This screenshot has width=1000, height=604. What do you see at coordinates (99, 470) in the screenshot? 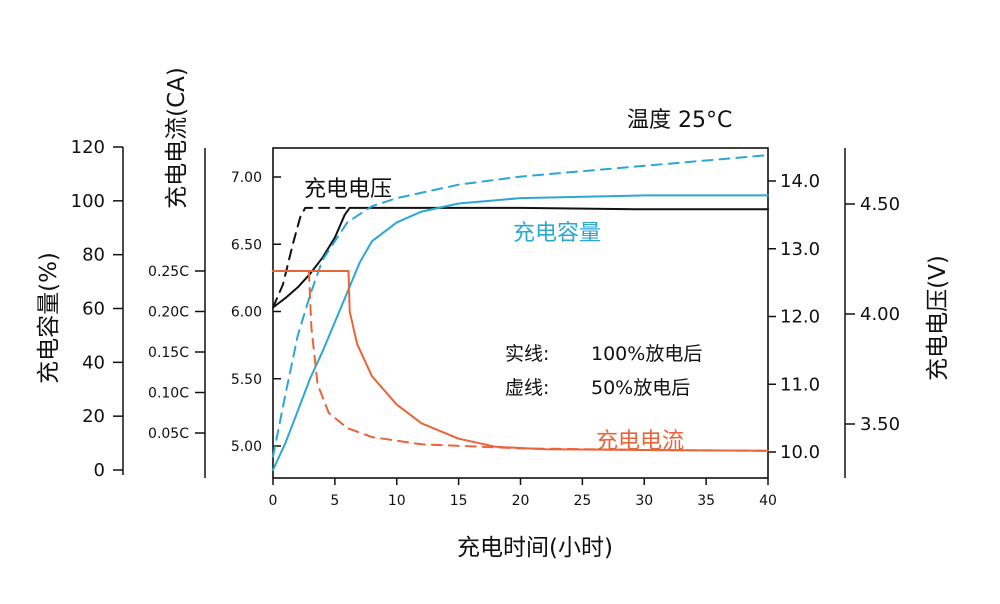
I see `capacity-tick-label: 0` at bounding box center [99, 470].